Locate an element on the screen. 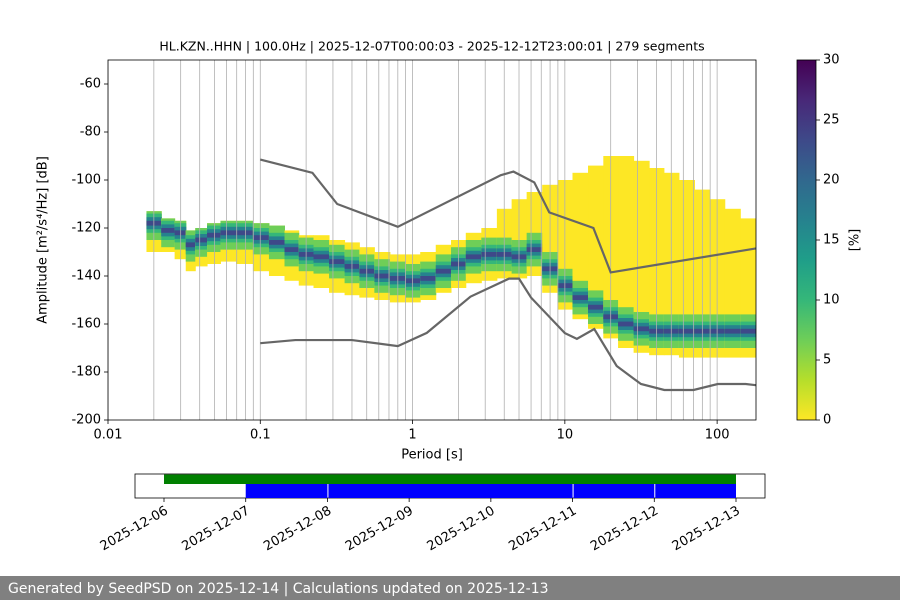  y-tick-label: -200 is located at coordinates (86, 420).